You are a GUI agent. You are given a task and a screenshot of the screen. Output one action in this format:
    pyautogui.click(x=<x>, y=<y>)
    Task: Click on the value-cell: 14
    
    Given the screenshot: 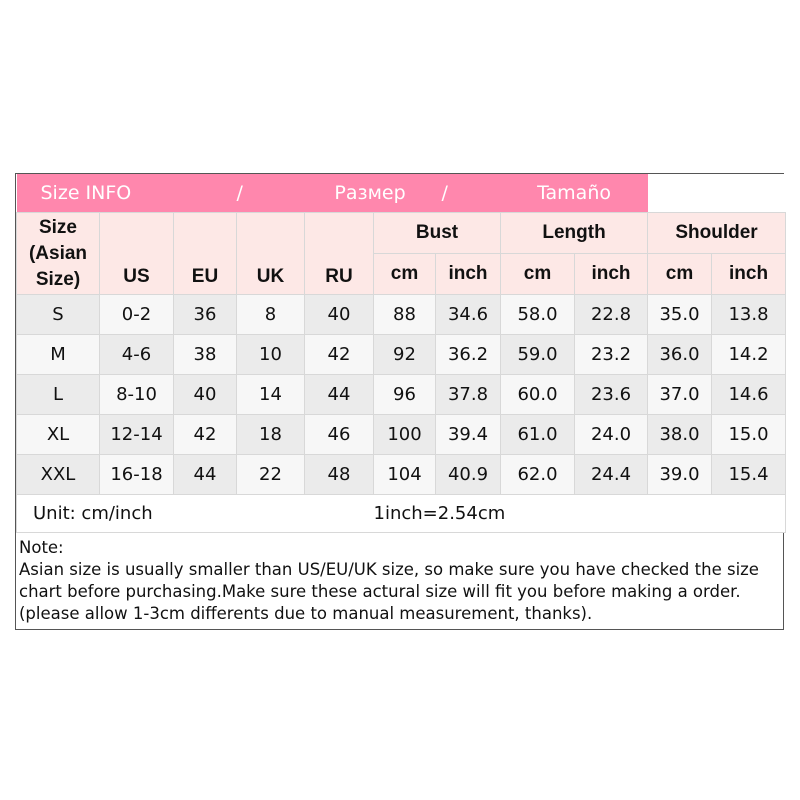 What is the action you would take?
    pyautogui.click(x=270, y=394)
    